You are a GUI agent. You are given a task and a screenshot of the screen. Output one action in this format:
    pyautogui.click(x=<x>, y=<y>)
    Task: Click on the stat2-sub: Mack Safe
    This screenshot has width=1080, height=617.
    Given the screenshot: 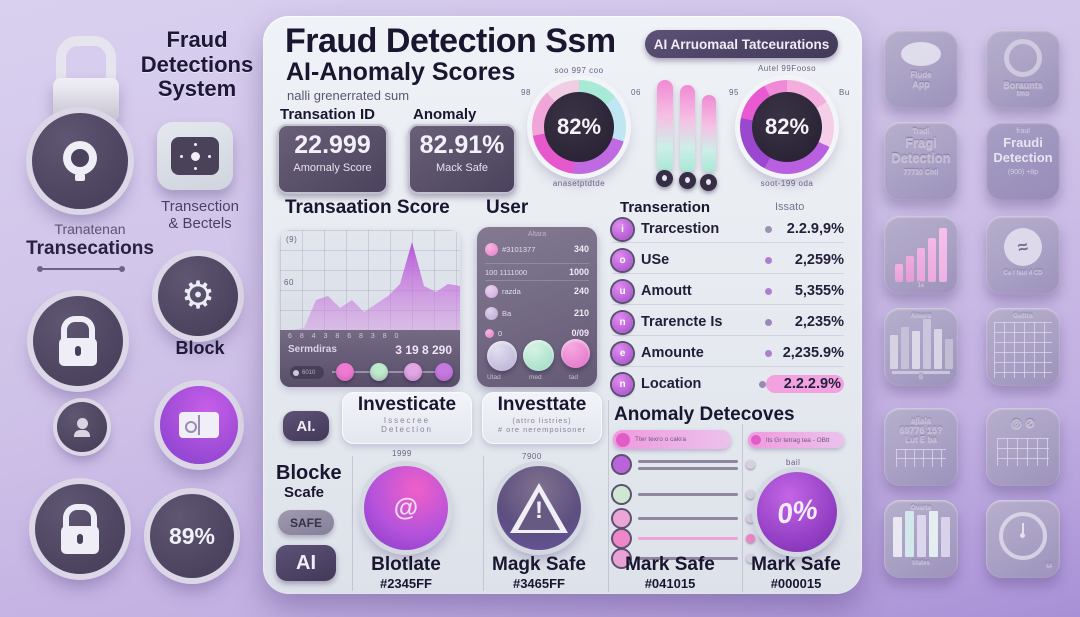 What is the action you would take?
    pyautogui.click(x=462, y=168)
    